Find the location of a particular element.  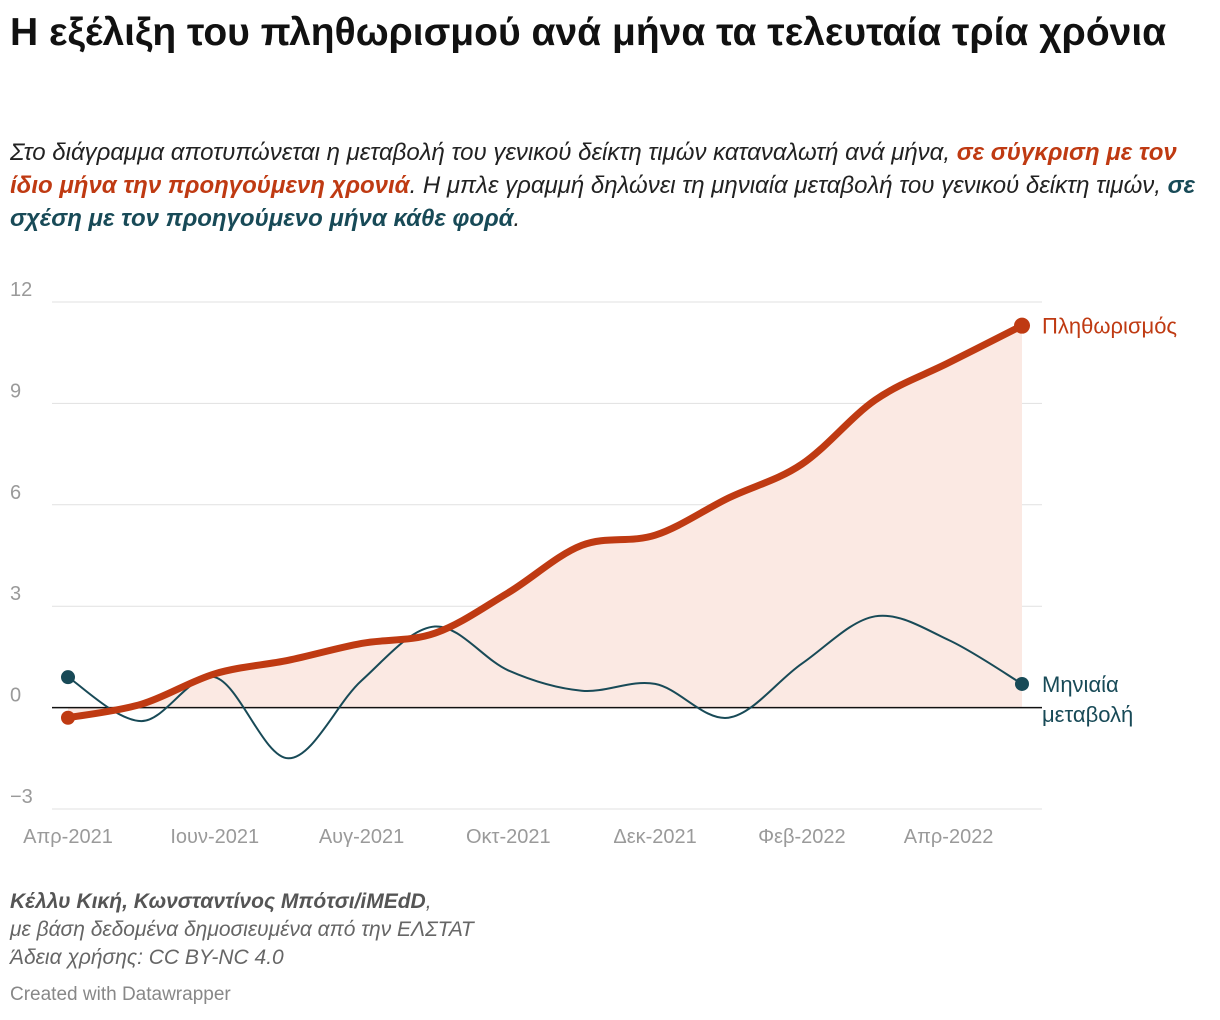

y-axis-ticks: −3 0 3 6 9 12 is located at coordinates (21, 543).